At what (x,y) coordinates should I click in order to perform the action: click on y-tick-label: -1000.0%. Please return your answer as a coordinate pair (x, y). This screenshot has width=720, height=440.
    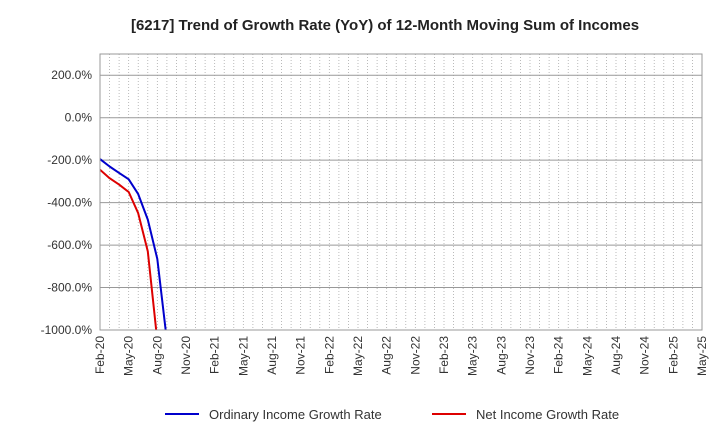
    Looking at the image, I should click on (67, 330).